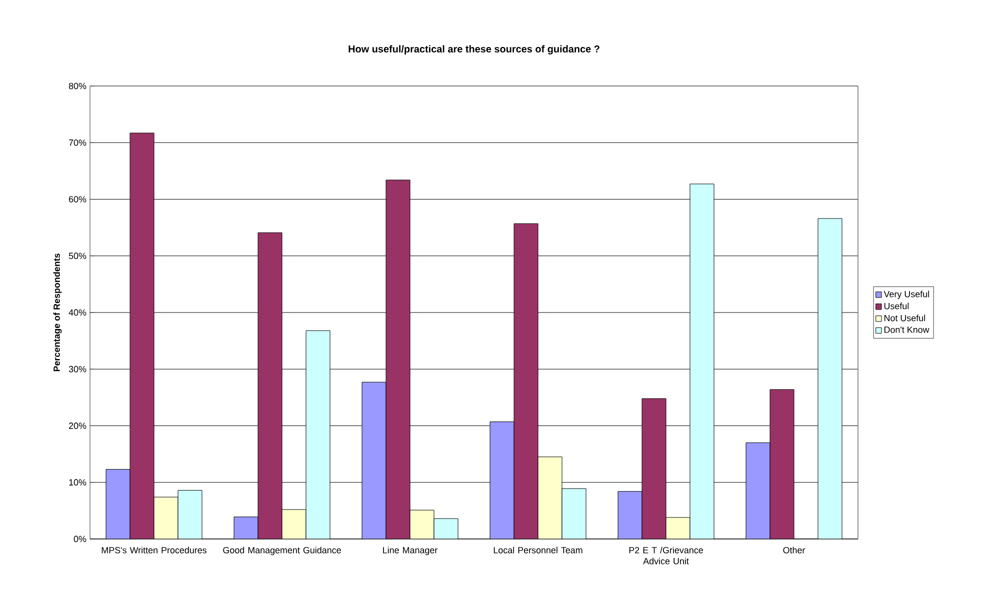  Describe the element at coordinates (77, 482) in the screenshot. I see `y-tick-label: 10%` at that location.